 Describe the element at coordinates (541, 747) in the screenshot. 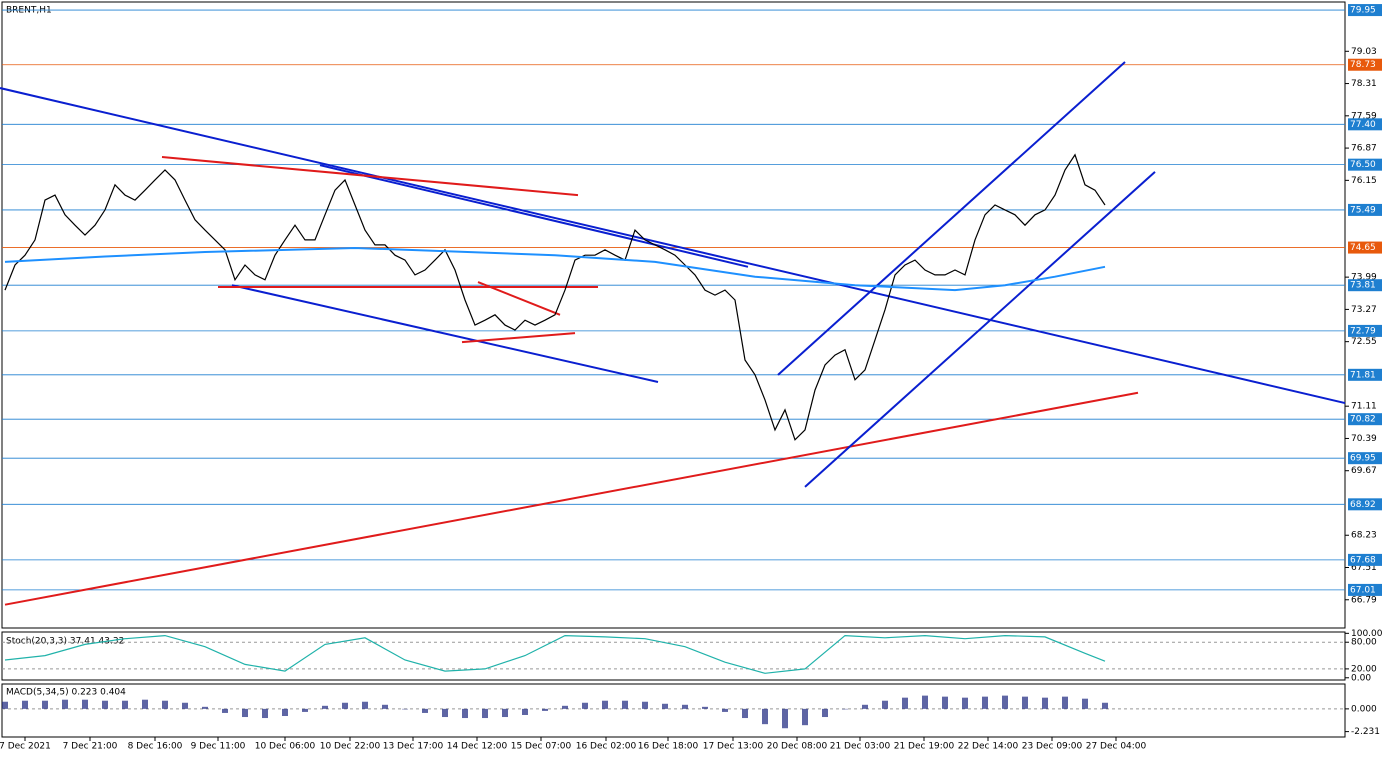

I see `x-tick-label: 15 Dec 07:00` at that location.